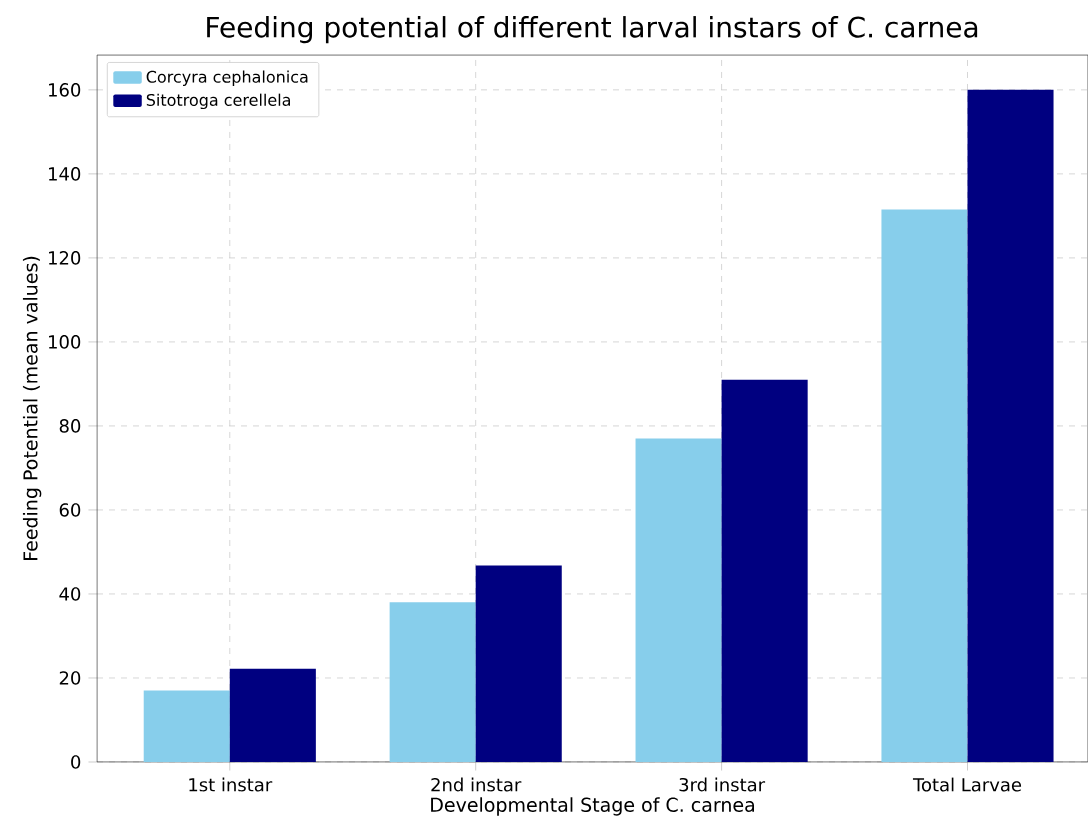 The width and height of the screenshot is (1088, 821). I want to click on y-tick-label: 160, so click(65, 90).